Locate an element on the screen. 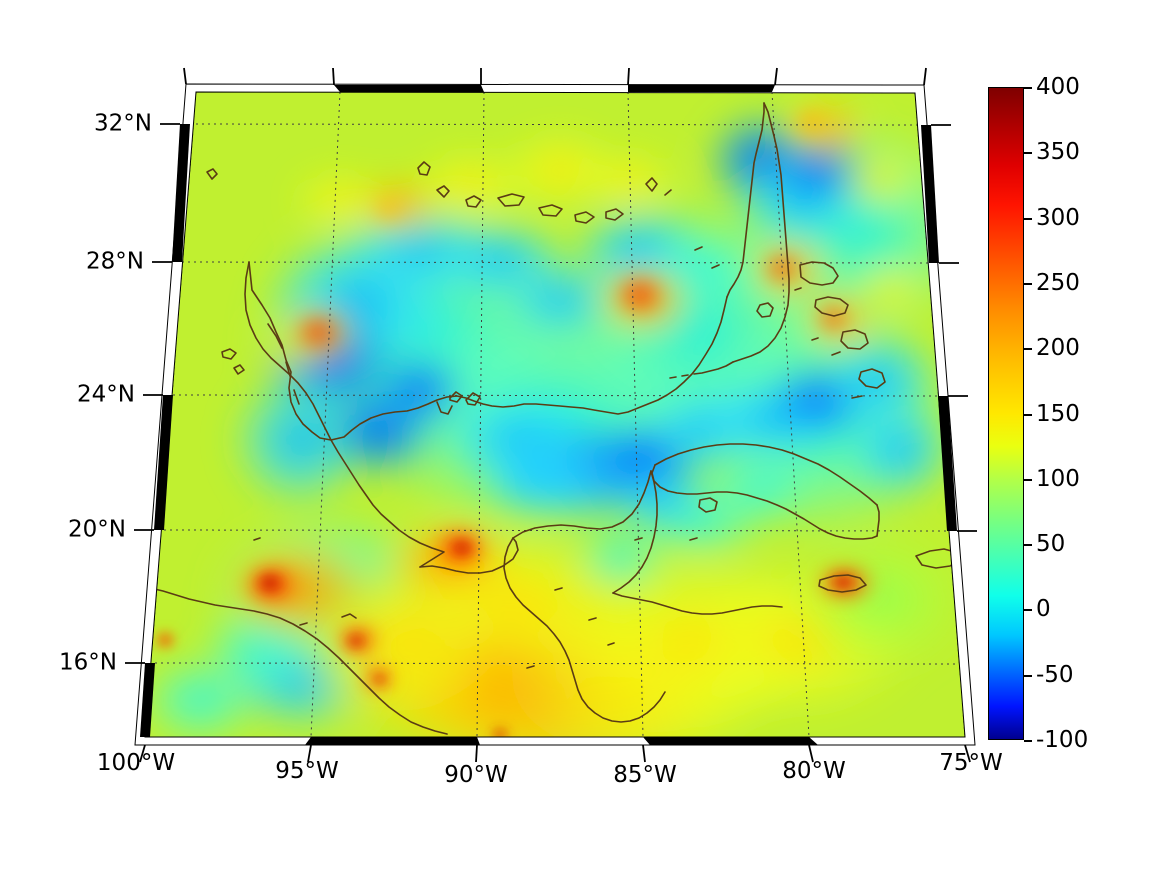 This screenshot has height=875, width=1167. lon-tick-label-95W: 95°W is located at coordinates (307, 771).